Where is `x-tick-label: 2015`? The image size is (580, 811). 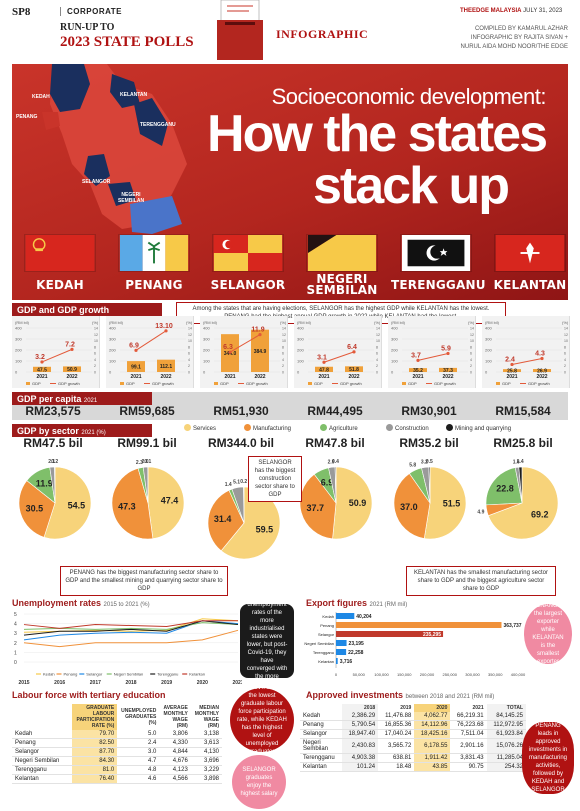 x-tick-label: 2015 is located at coordinates (23, 682).